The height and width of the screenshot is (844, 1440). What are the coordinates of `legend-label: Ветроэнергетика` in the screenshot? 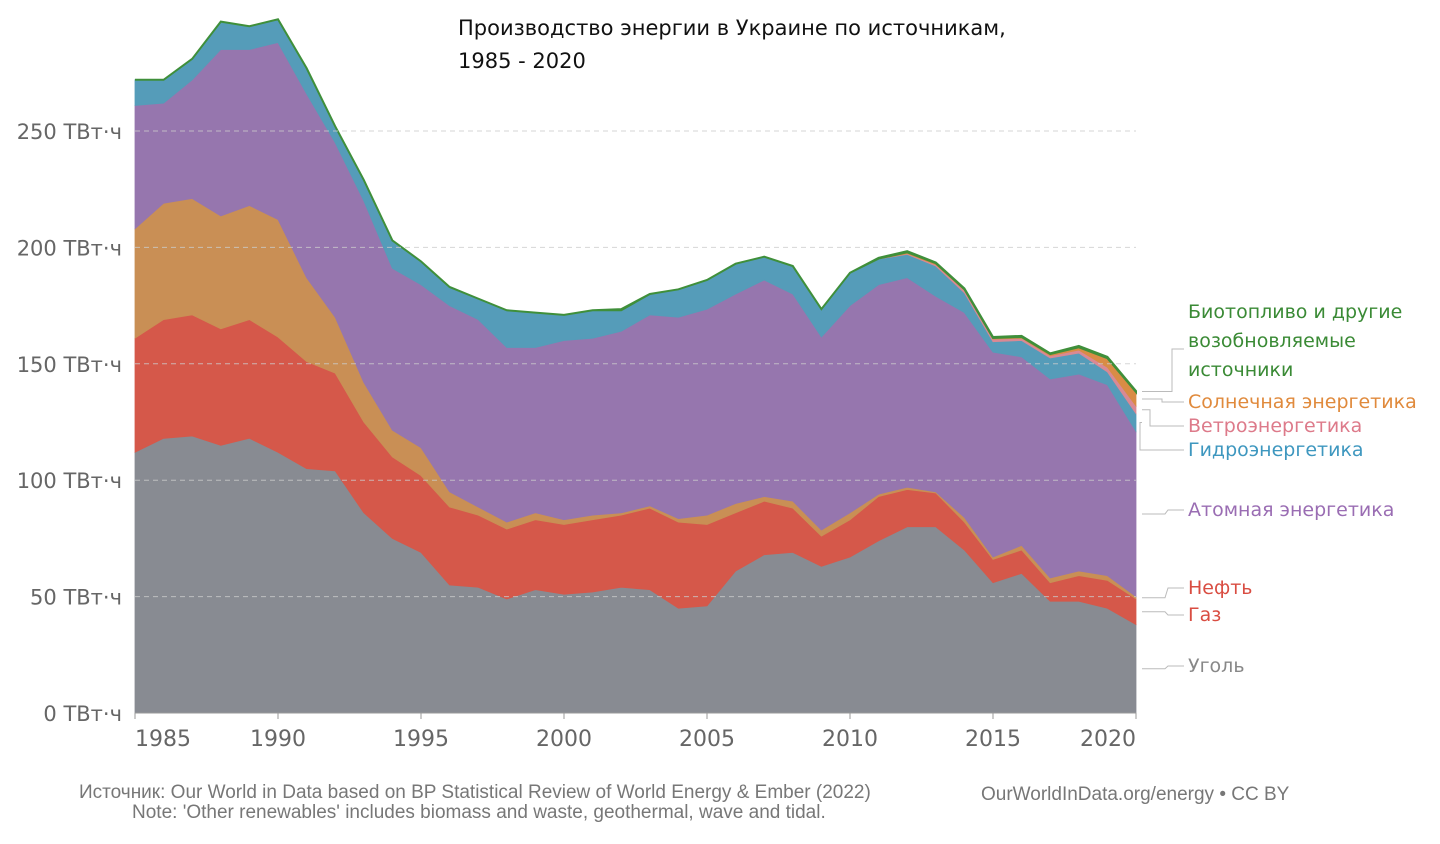 It's located at (1275, 426).